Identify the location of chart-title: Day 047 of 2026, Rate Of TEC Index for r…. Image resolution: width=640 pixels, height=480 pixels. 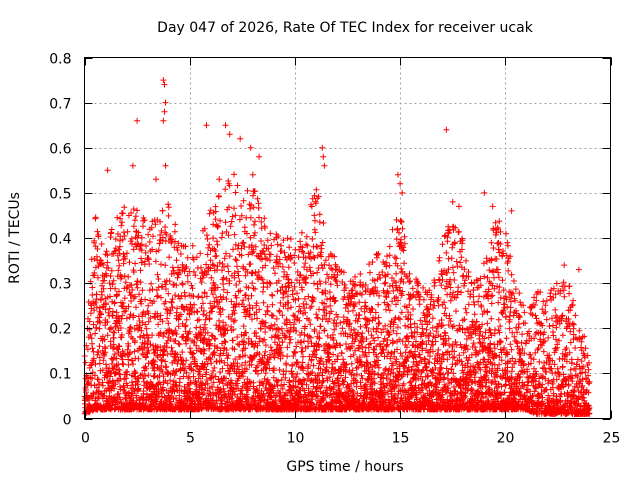
(345, 28).